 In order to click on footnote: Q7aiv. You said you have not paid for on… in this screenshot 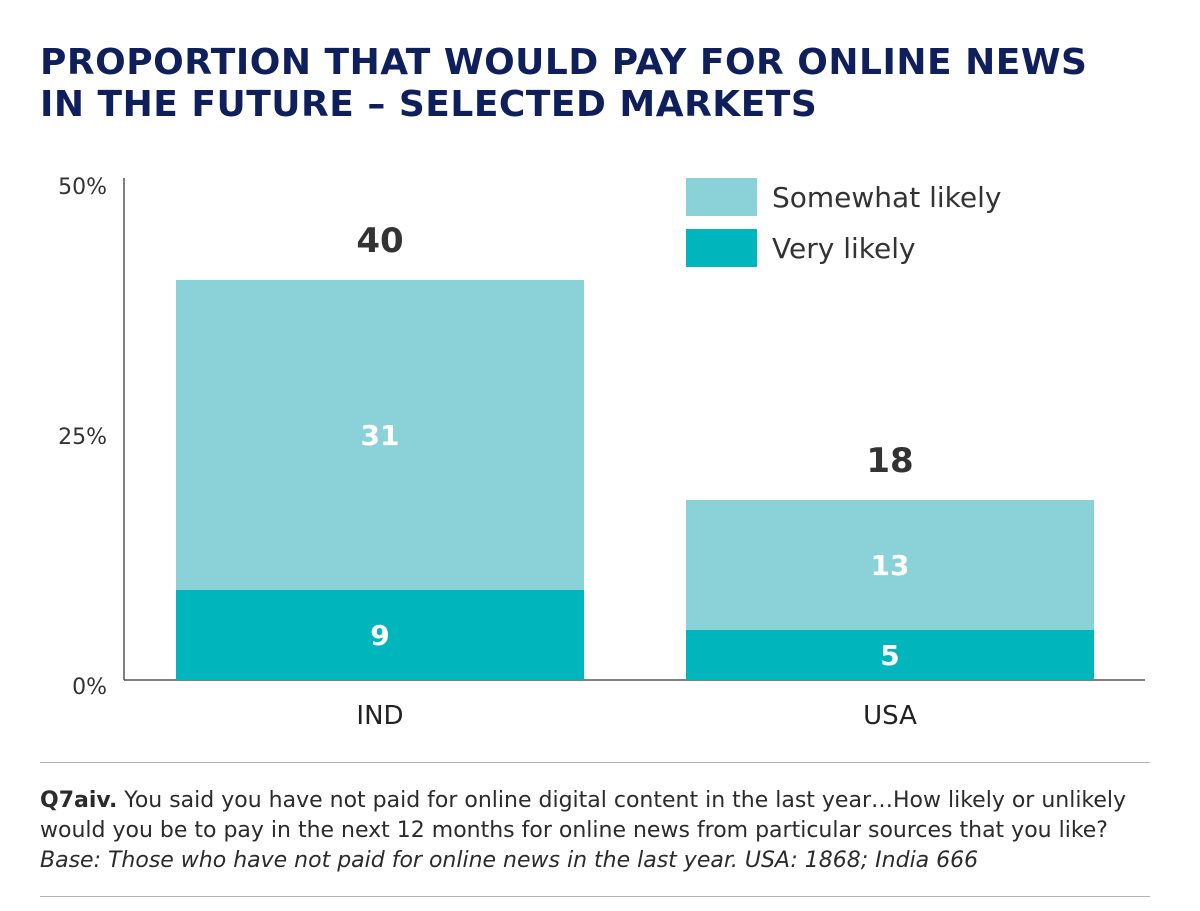, I will do `click(600, 831)`.